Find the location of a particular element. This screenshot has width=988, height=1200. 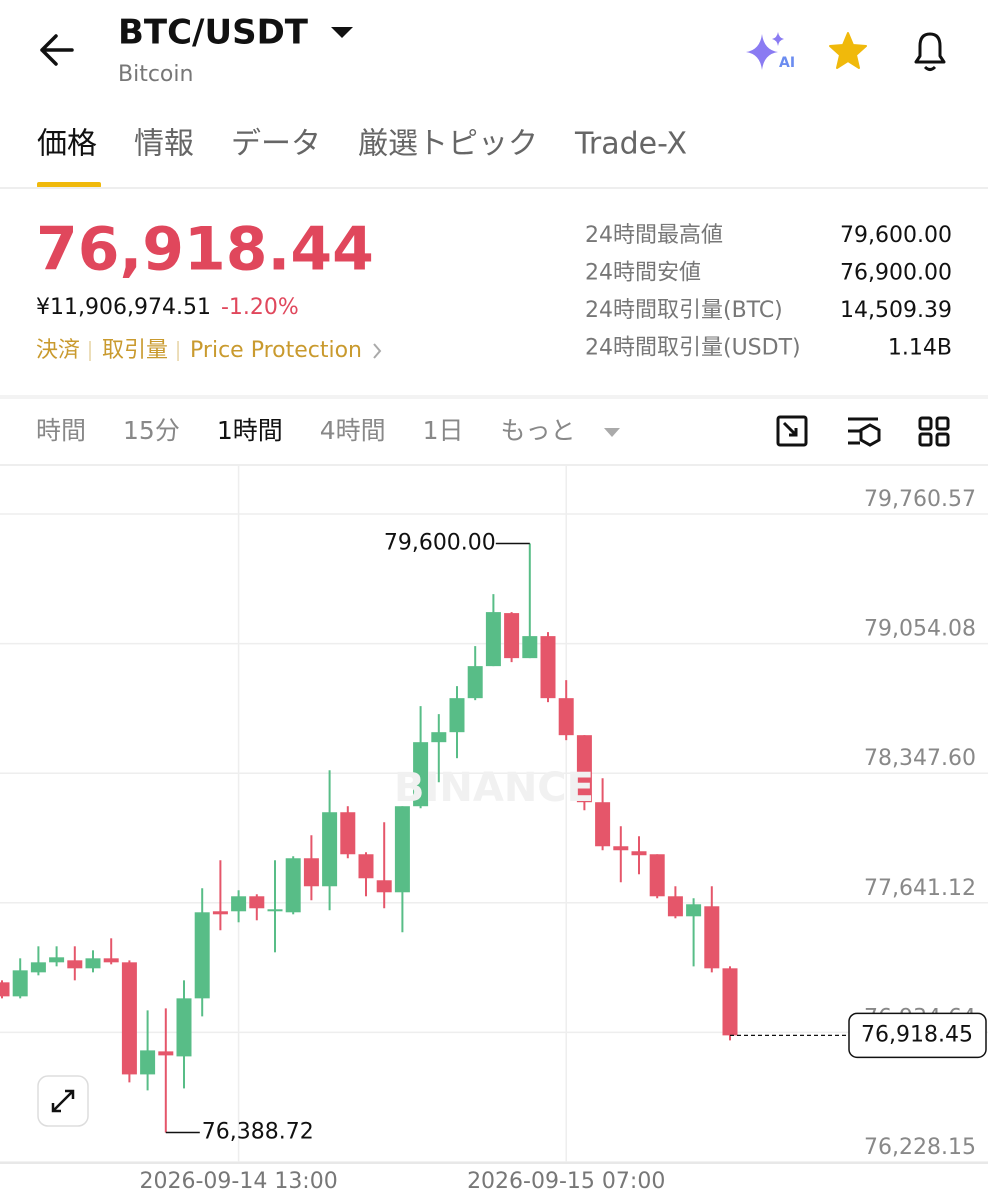

expand-arrows is located at coordinates (63, 1101).